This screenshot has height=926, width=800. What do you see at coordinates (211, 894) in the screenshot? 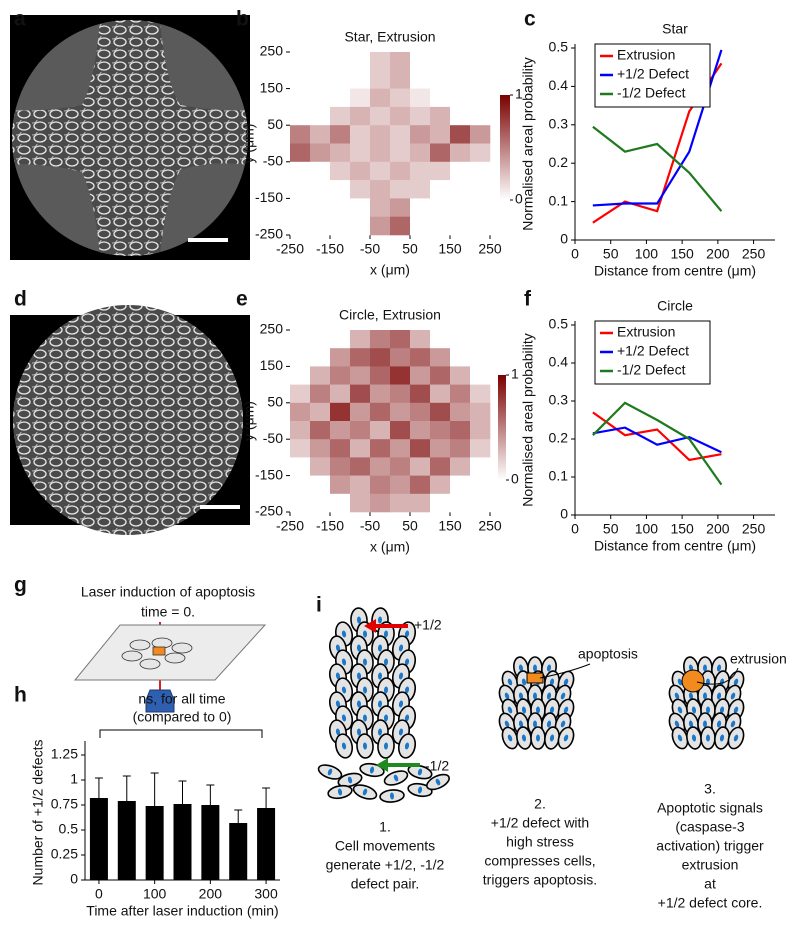
I see `x-tick-label: 200` at bounding box center [211, 894].